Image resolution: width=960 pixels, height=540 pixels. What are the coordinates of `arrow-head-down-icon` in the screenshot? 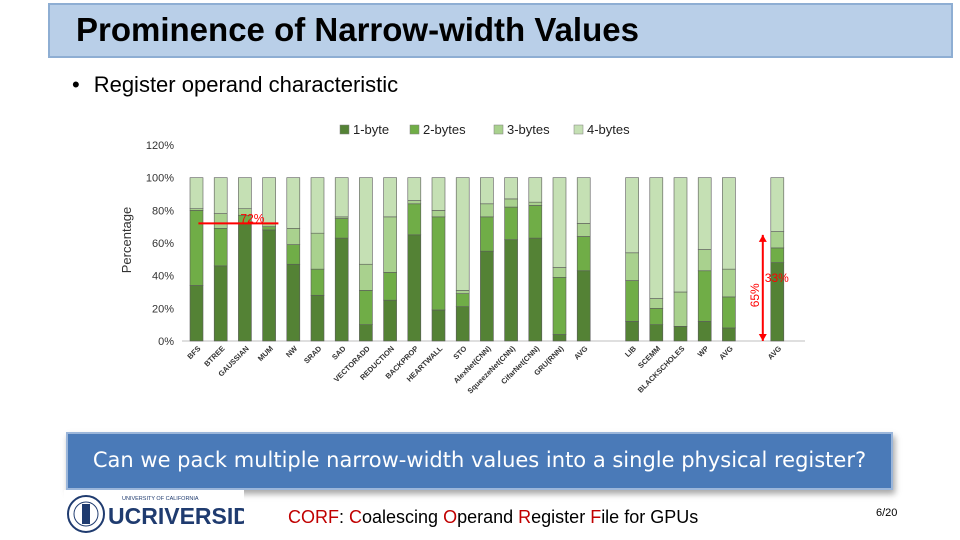 It's located at (762, 337).